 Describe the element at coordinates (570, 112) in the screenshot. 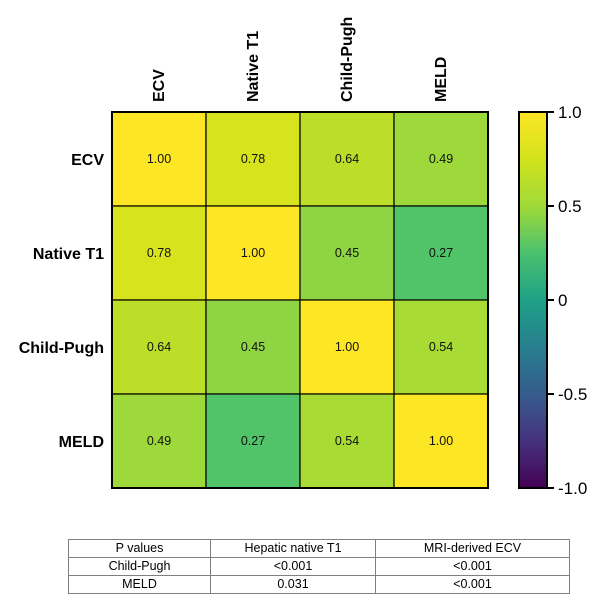

I see `colorbar-tick-label: 1.0` at that location.